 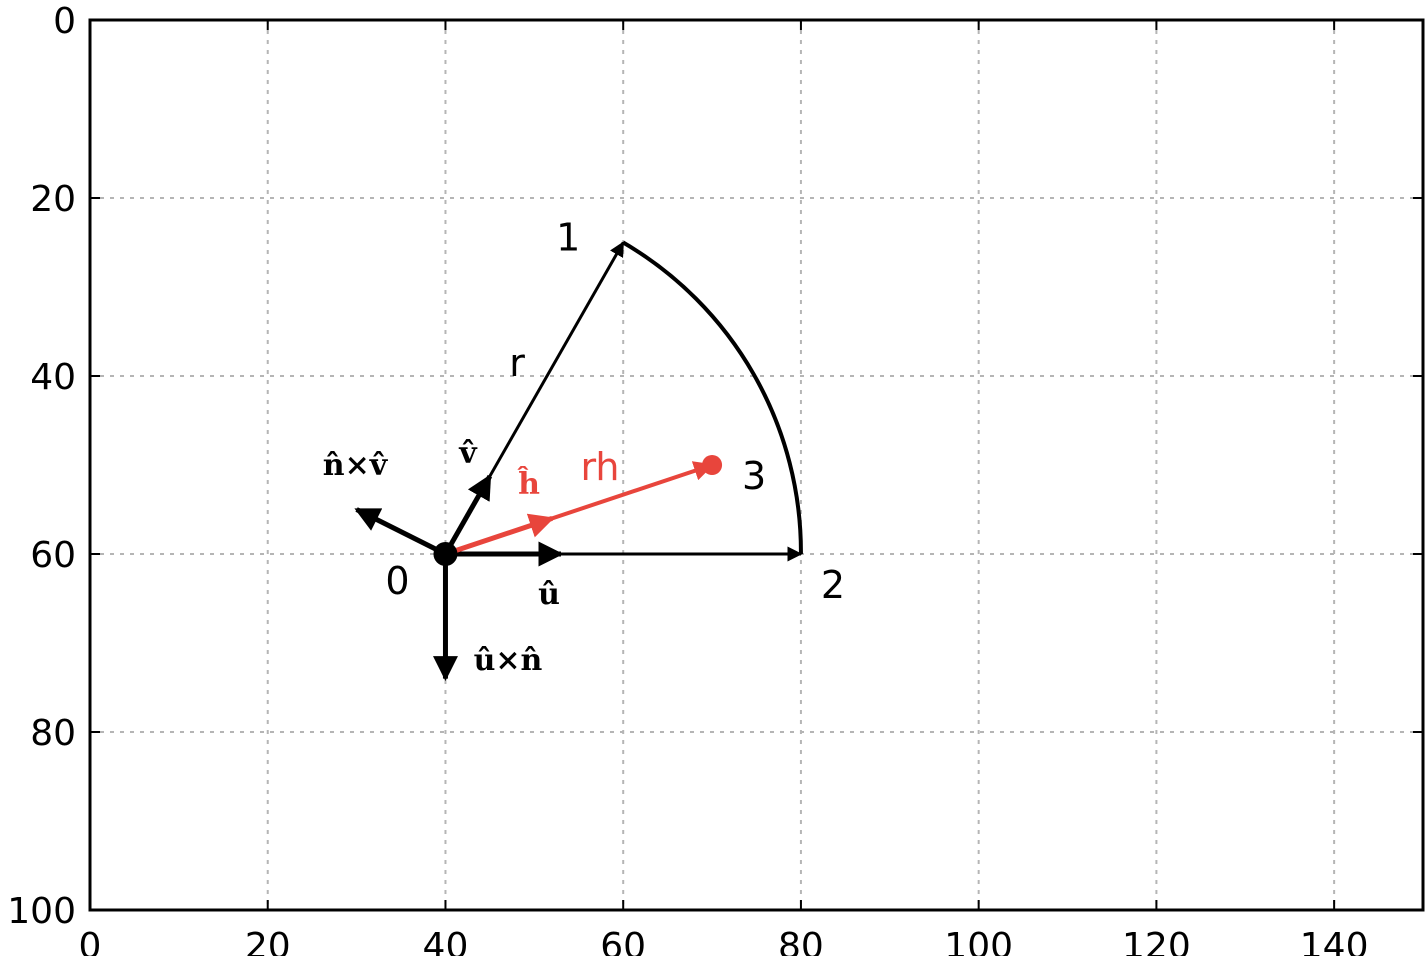 I want to click on origin-dot, so click(x=445, y=554).